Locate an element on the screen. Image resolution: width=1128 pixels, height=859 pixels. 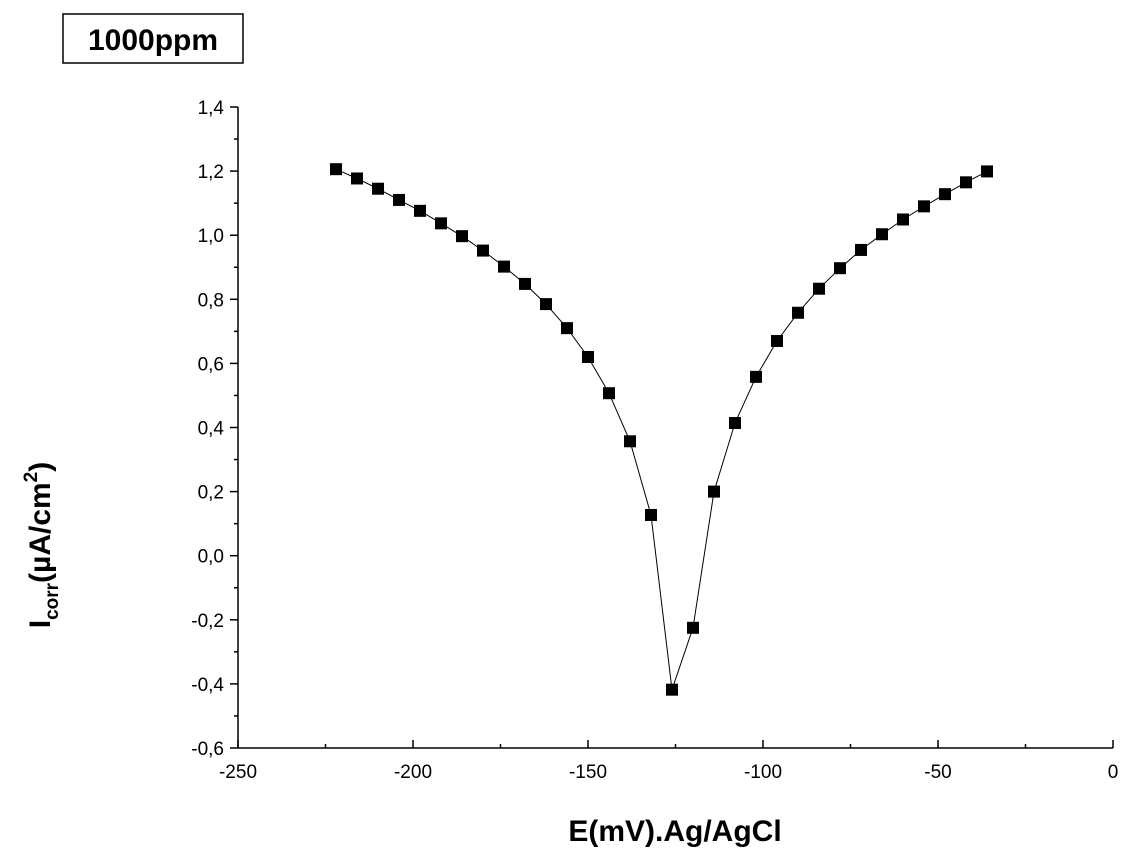
x-axis-title: E(mV).Ag/AgCl is located at coordinates (674, 831).